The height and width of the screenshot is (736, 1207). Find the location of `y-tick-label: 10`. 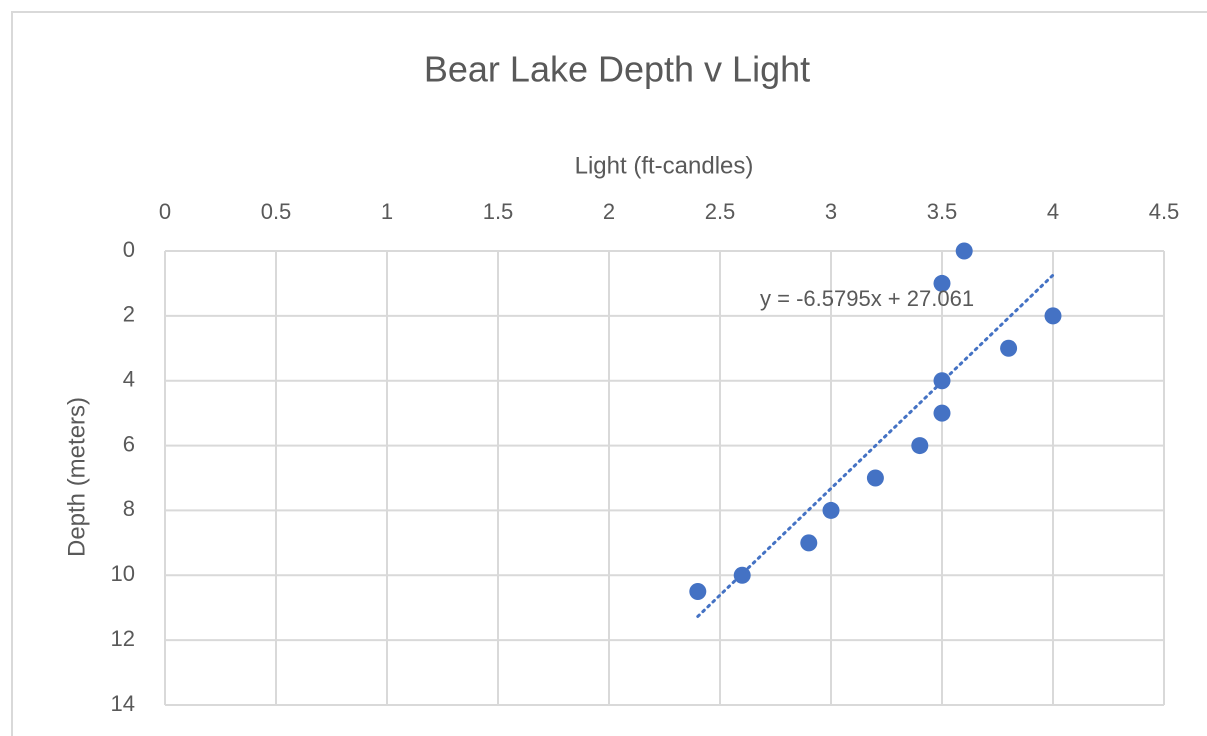

y-tick-label: 10 is located at coordinates (123, 573).